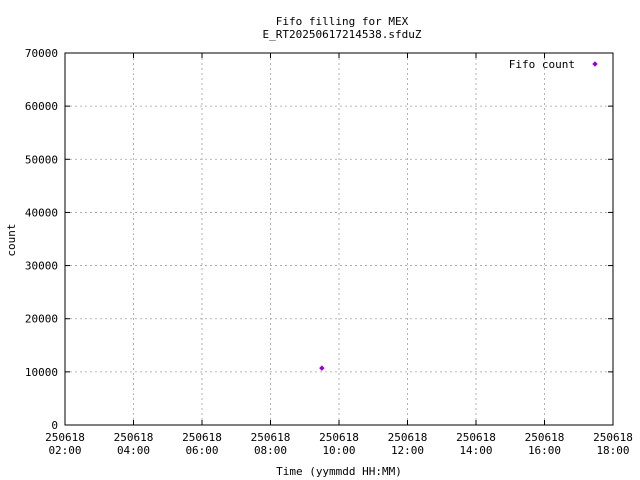 This screenshot has width=640, height=480. What do you see at coordinates (542, 64) in the screenshot?
I see `legend-label-fifo-count: Fifo count` at bounding box center [542, 64].